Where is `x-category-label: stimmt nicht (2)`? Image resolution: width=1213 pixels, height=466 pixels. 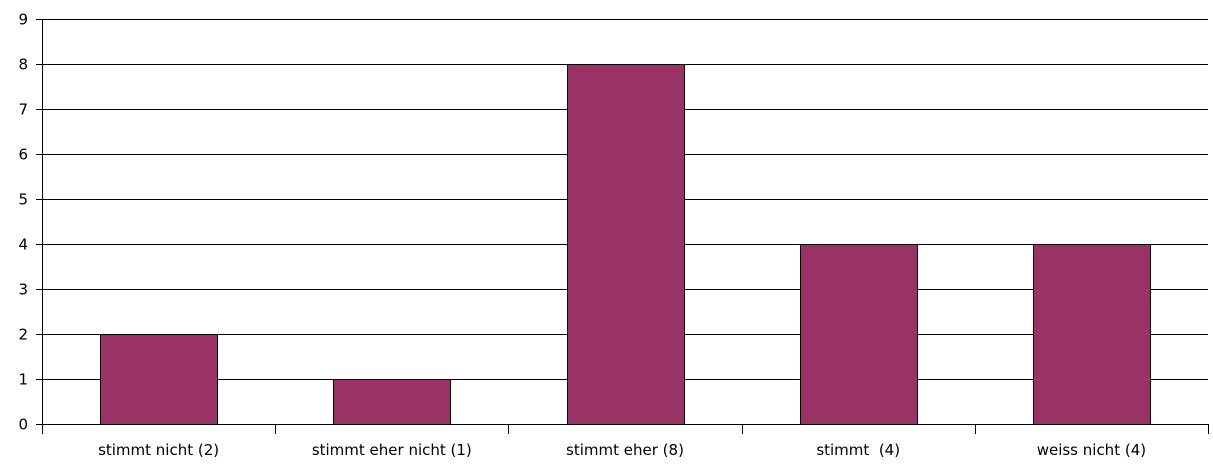 x-category-label: stimmt nicht (2) is located at coordinates (158, 450).